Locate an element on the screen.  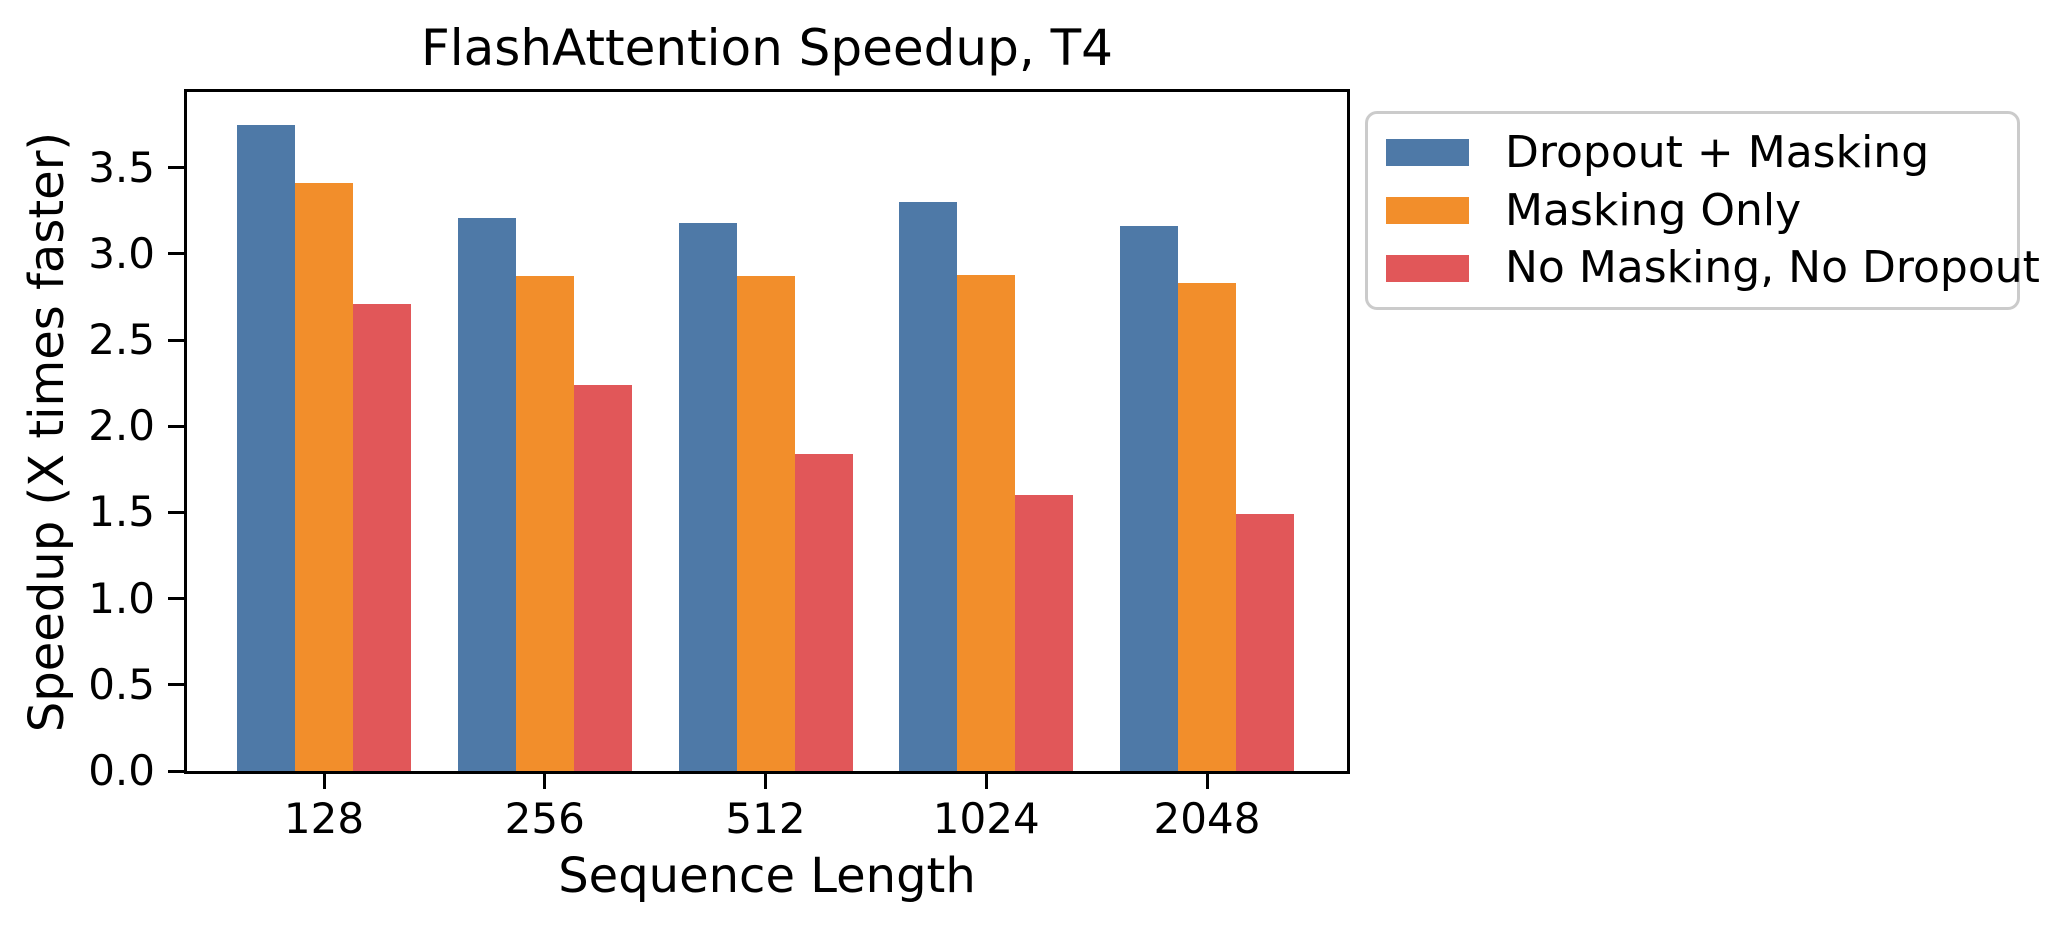
legend-item-0: Dropout + Masking is located at coordinates (1692, 152).